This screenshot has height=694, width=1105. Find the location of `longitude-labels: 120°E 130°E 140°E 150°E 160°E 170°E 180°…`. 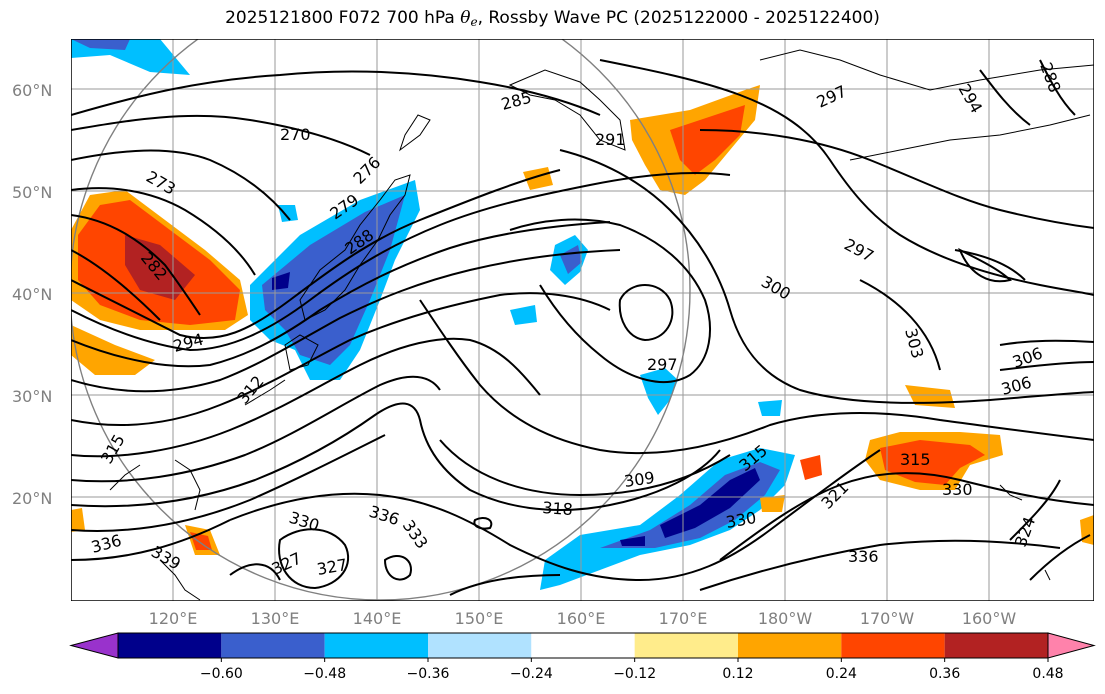

longitude-labels: 120°E 130°E 140°E 150°E 160°E 170°E 180°… is located at coordinates (583, 618).